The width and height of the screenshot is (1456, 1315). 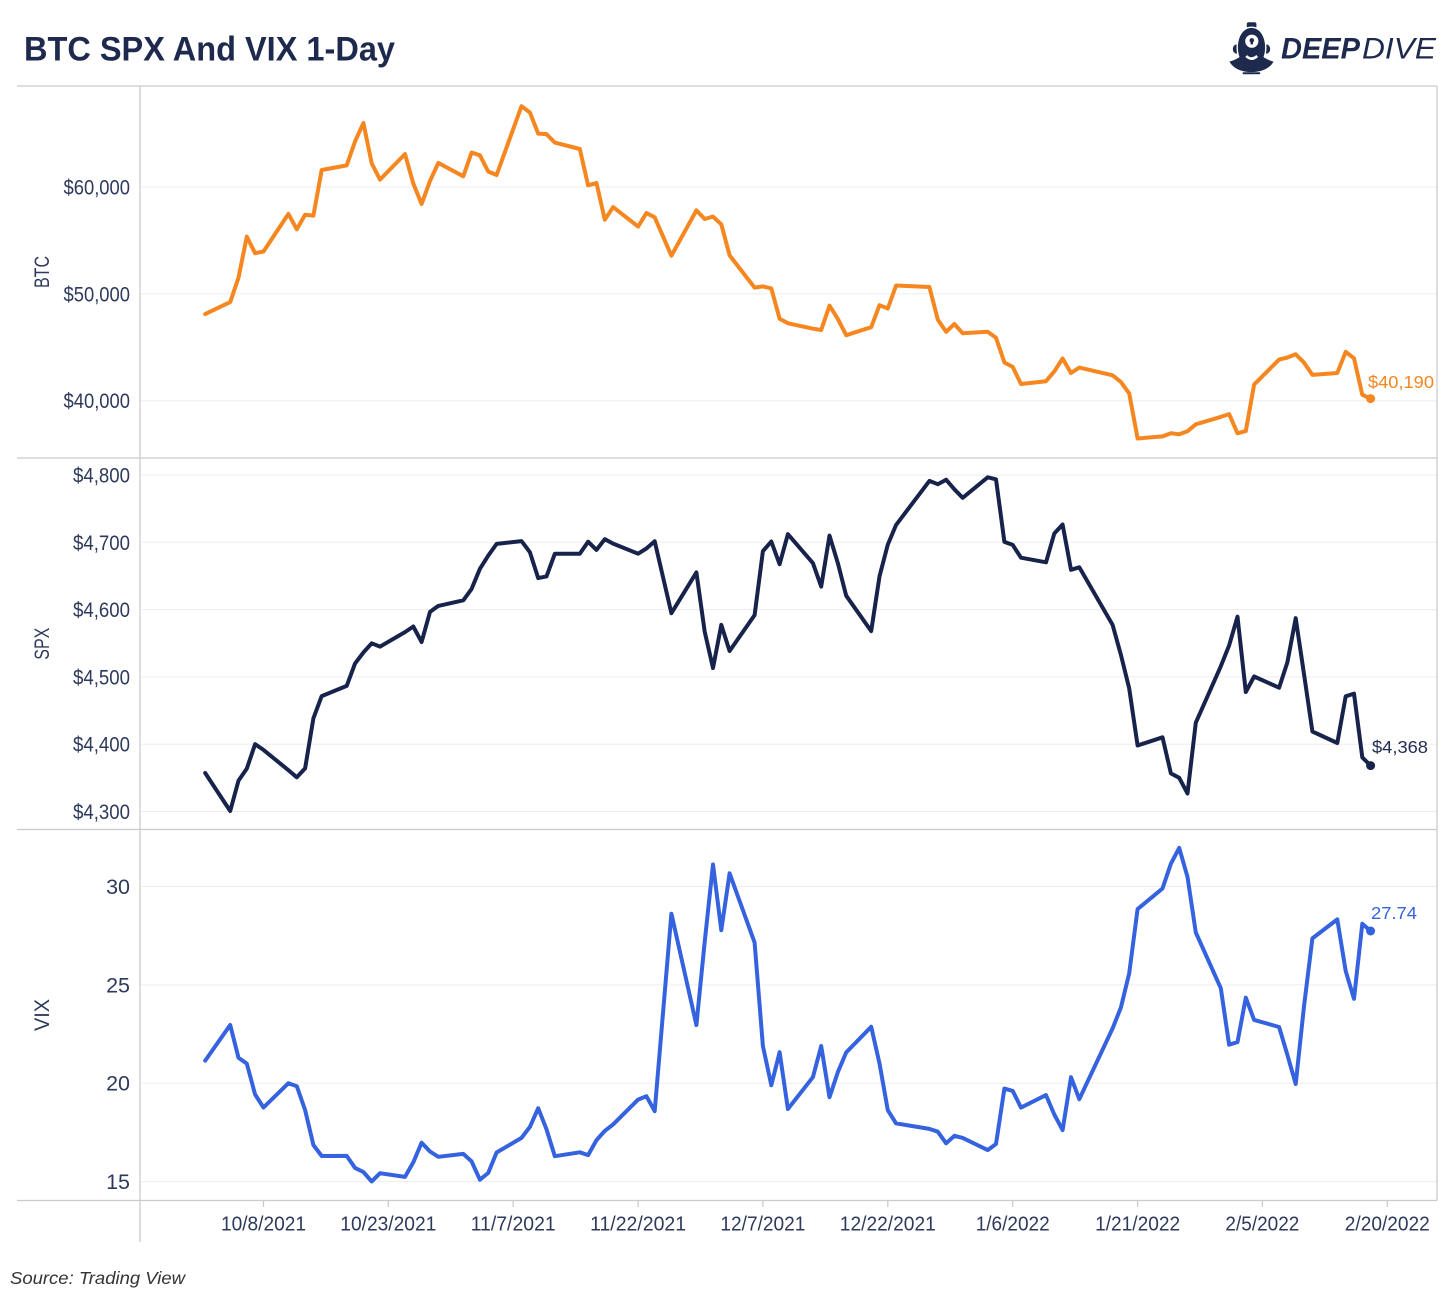 I want to click on svg-text: VIX, so click(x=42, y=1015).